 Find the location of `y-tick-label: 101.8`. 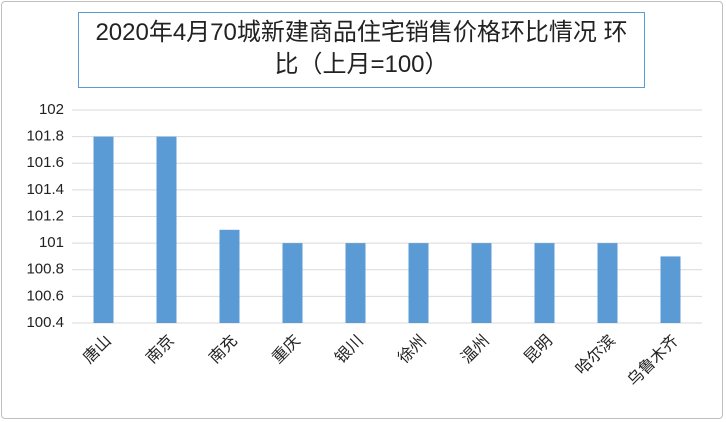

y-tick-label: 101.8 is located at coordinates (45, 136).